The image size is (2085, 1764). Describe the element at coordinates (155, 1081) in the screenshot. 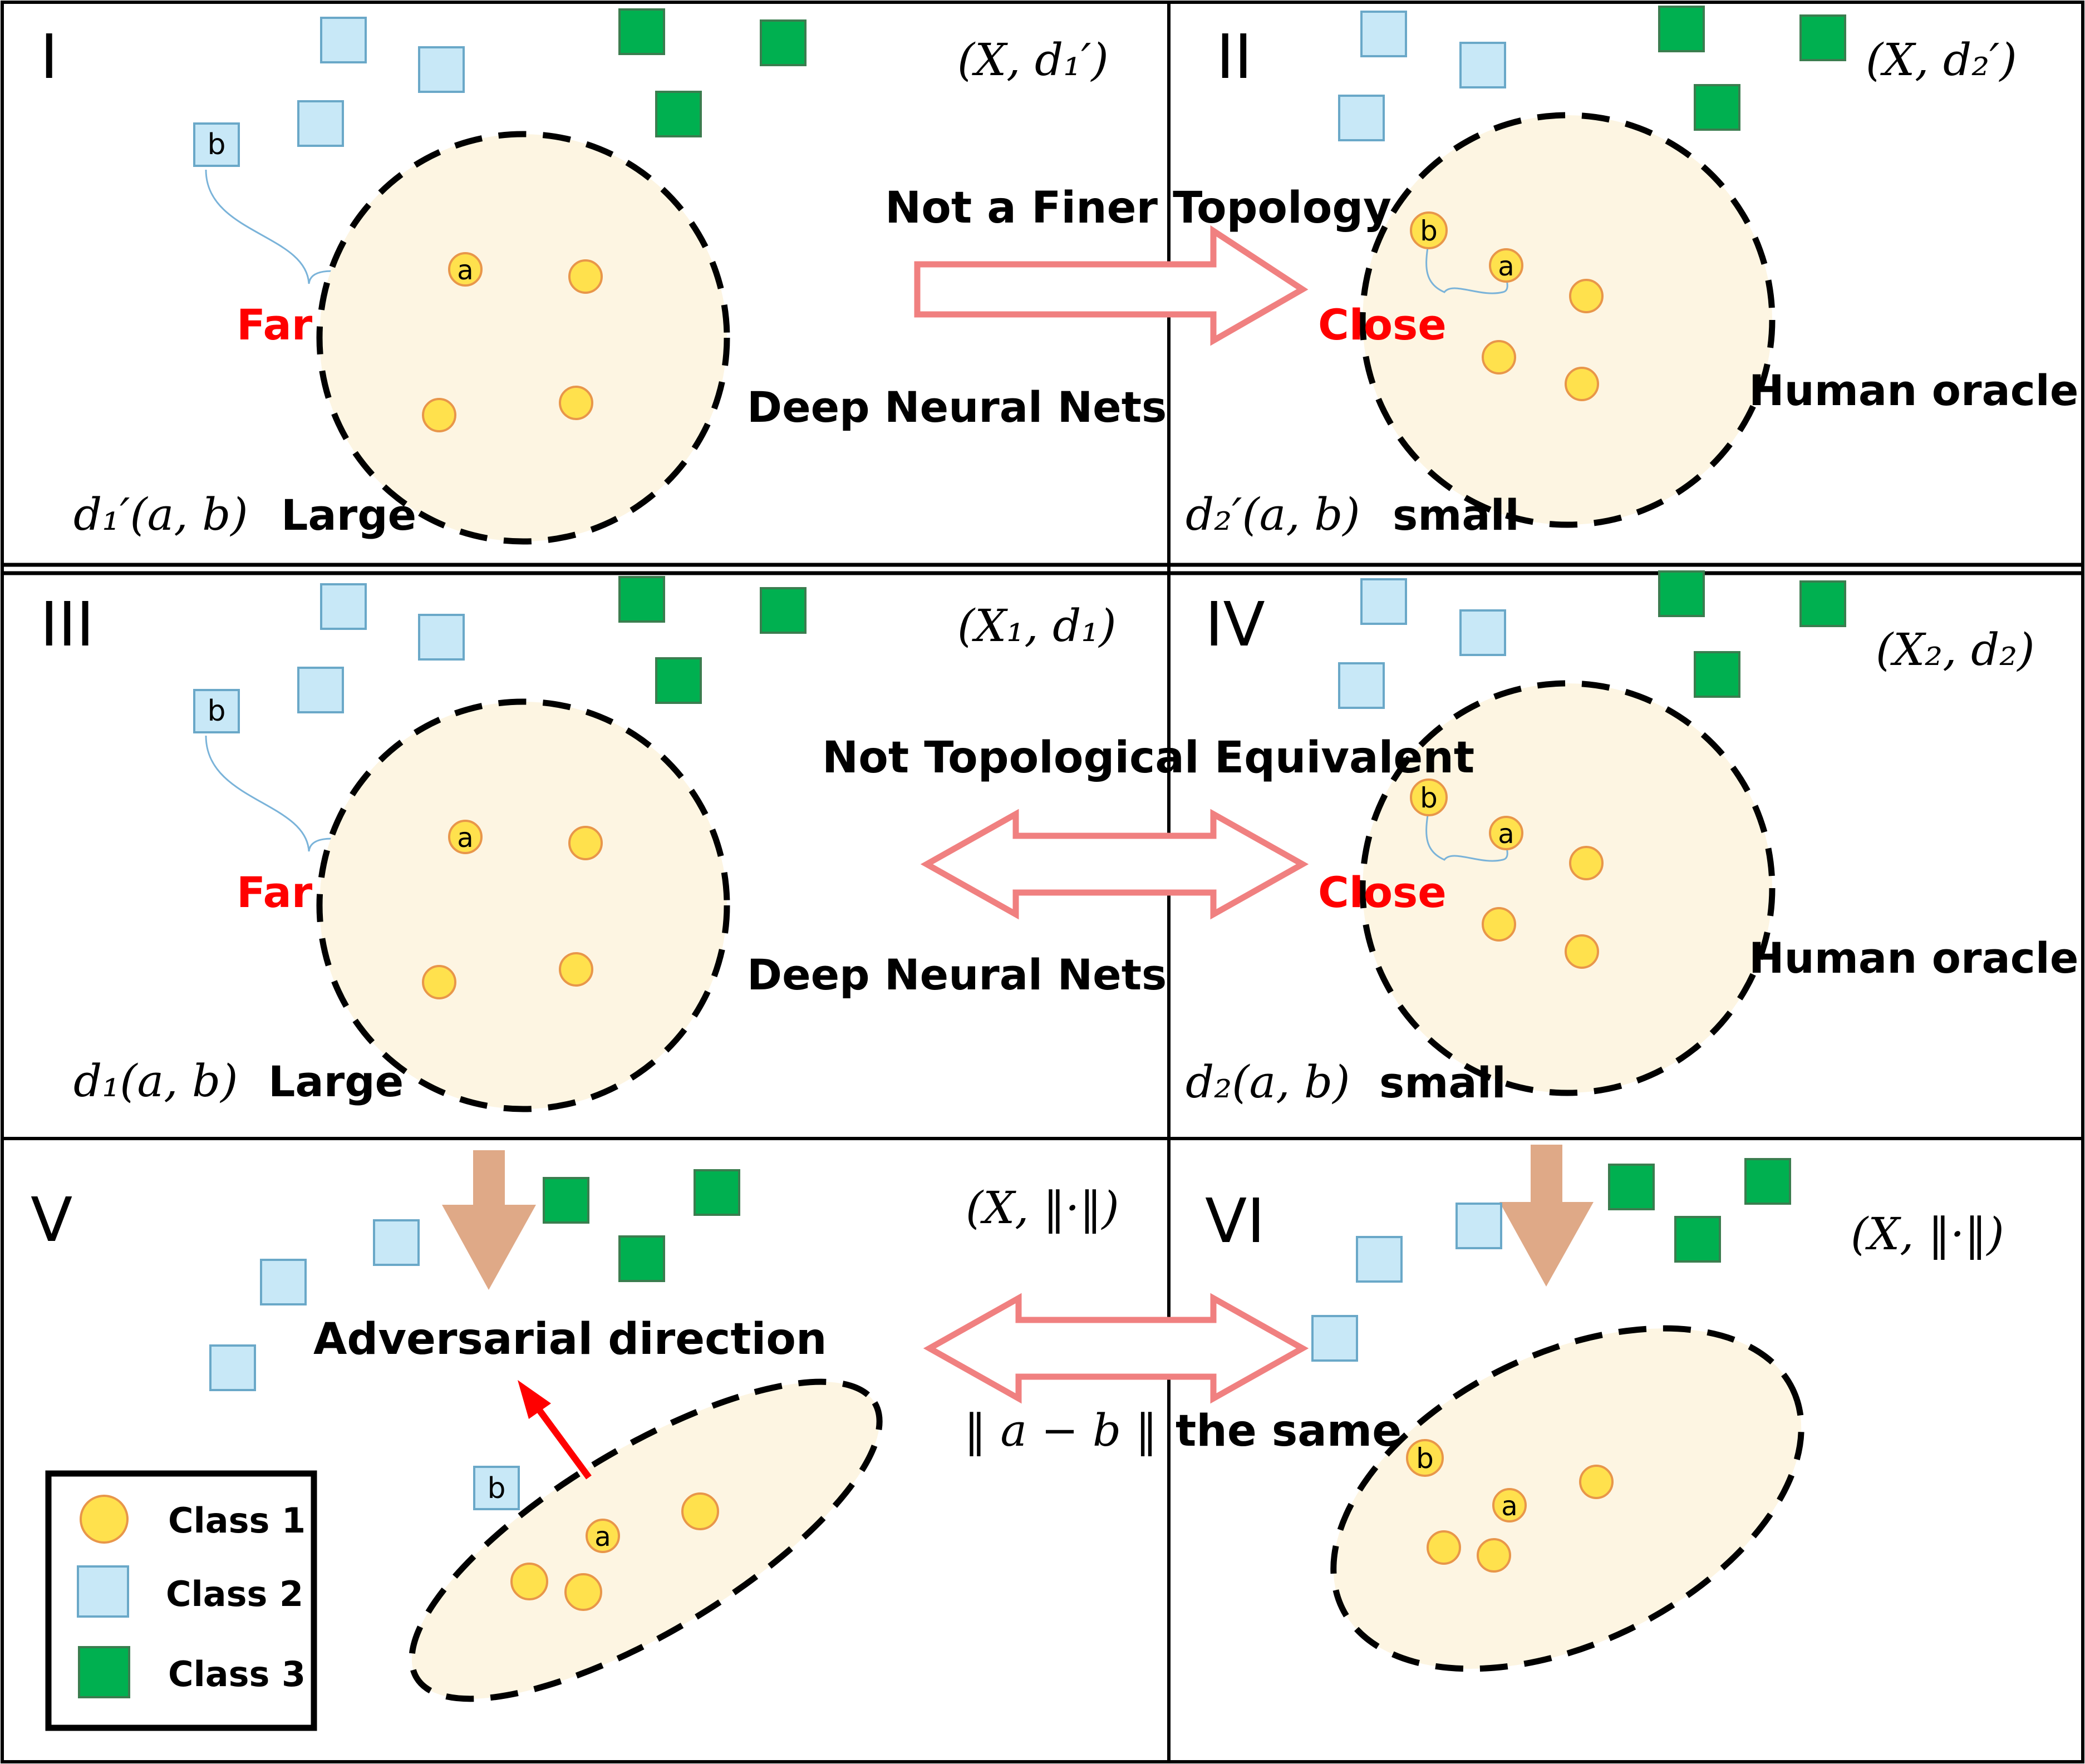

I see `distance-measure: d₁(a, b)` at that location.